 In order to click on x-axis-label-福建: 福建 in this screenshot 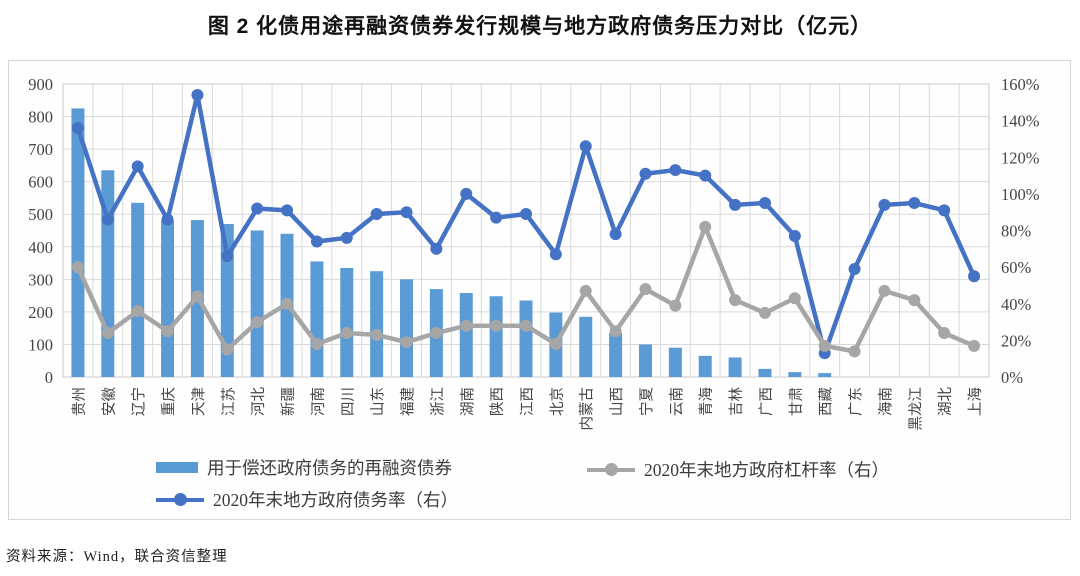, I will do `click(408, 401)`.